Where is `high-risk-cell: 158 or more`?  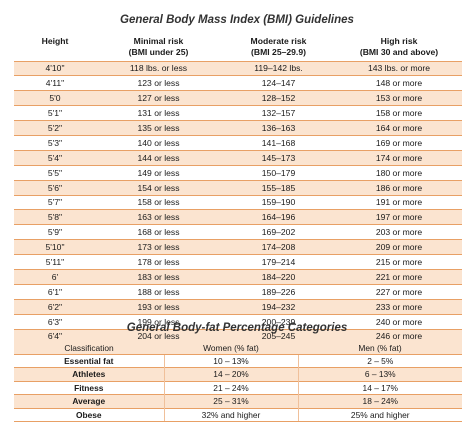
high-risk-cell: 158 or more is located at coordinates (399, 113).